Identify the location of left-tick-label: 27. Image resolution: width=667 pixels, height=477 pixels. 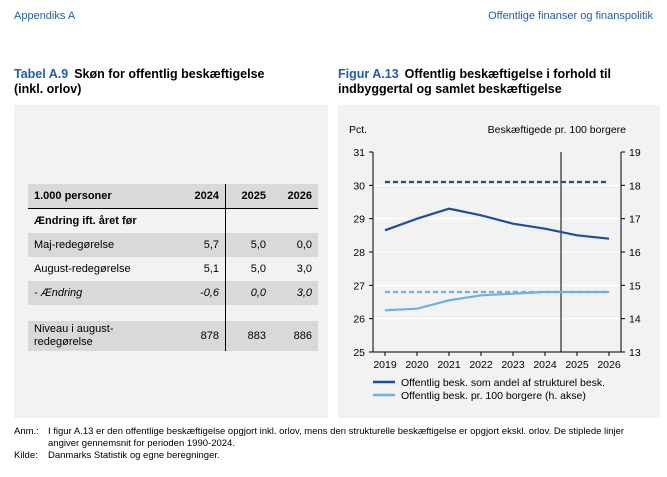
(359, 286).